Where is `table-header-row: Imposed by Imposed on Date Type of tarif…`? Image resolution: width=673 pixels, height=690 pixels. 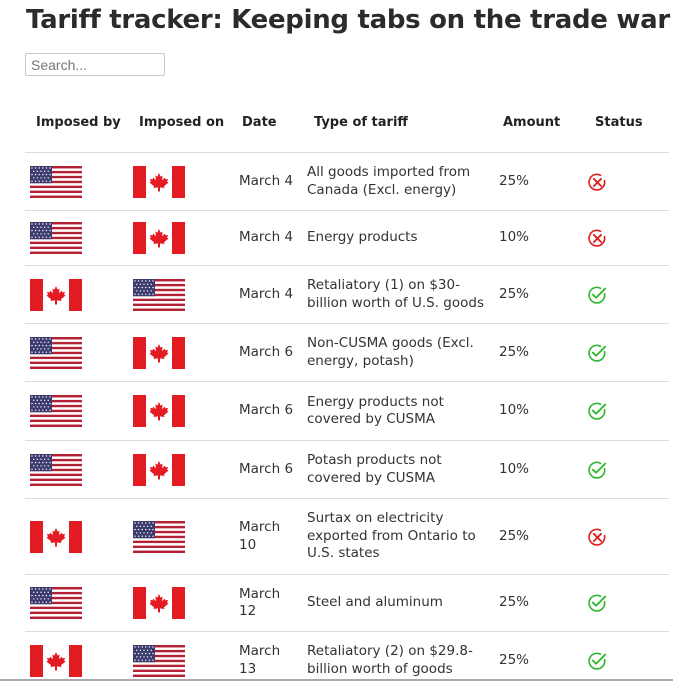
table-header-row: Imposed by Imposed on Date Type of tarif… is located at coordinates (347, 123).